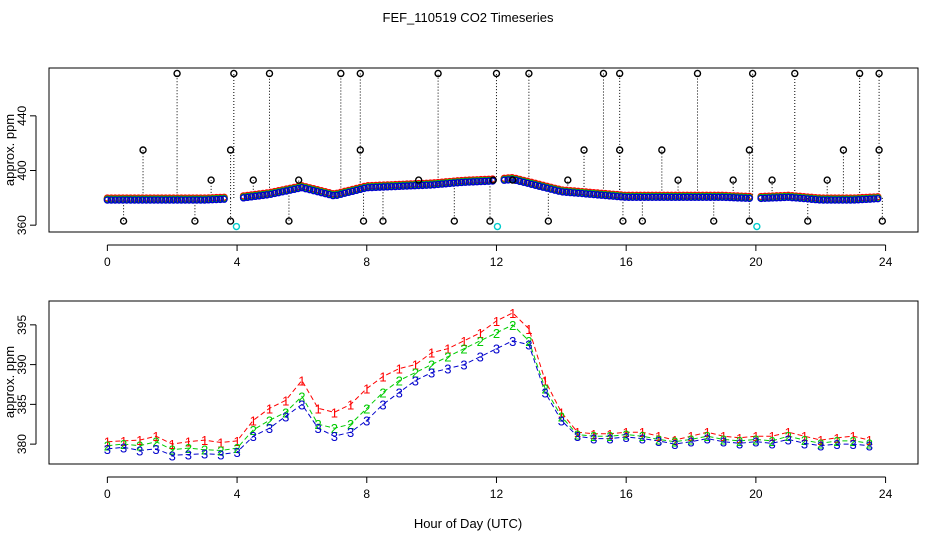  I want to click on top-x-tick-label: 16, so click(626, 262).